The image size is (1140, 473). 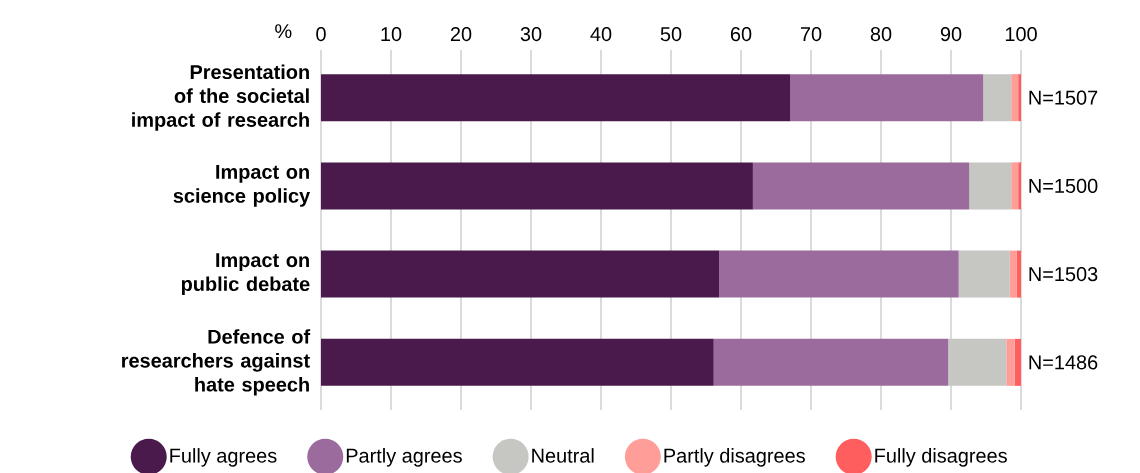 I want to click on x-tick-label: 50, so click(x=671, y=34).